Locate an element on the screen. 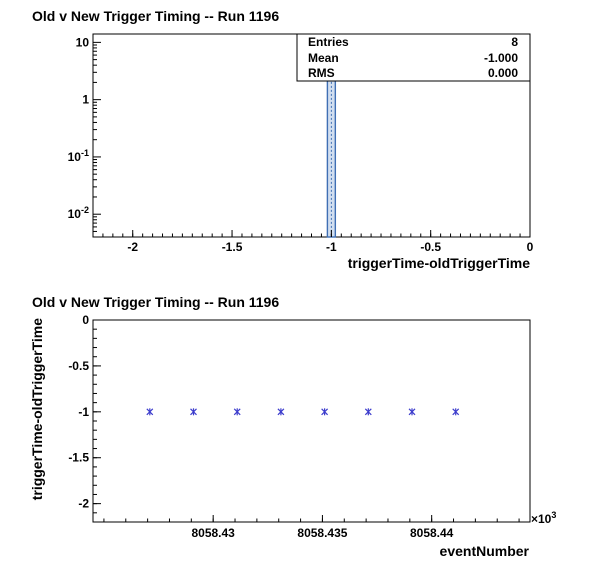 The image size is (596, 572). x-tick-label: -0.5 is located at coordinates (430, 247).